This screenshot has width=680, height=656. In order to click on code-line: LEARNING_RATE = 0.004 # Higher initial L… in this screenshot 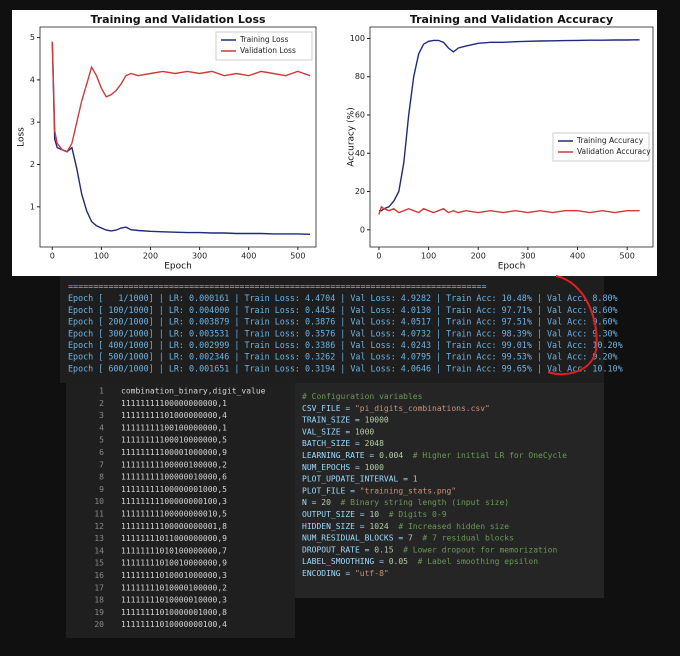, I will do `click(434, 455)`.